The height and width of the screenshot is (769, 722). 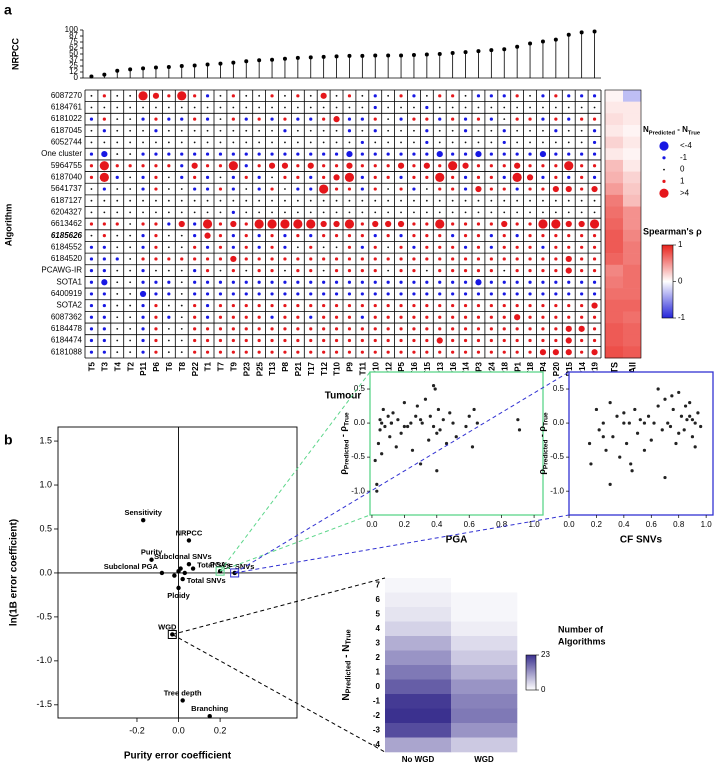 What do you see at coordinates (67, 142) in the screenshot?
I see `row-label: 6052744` at bounding box center [67, 142].